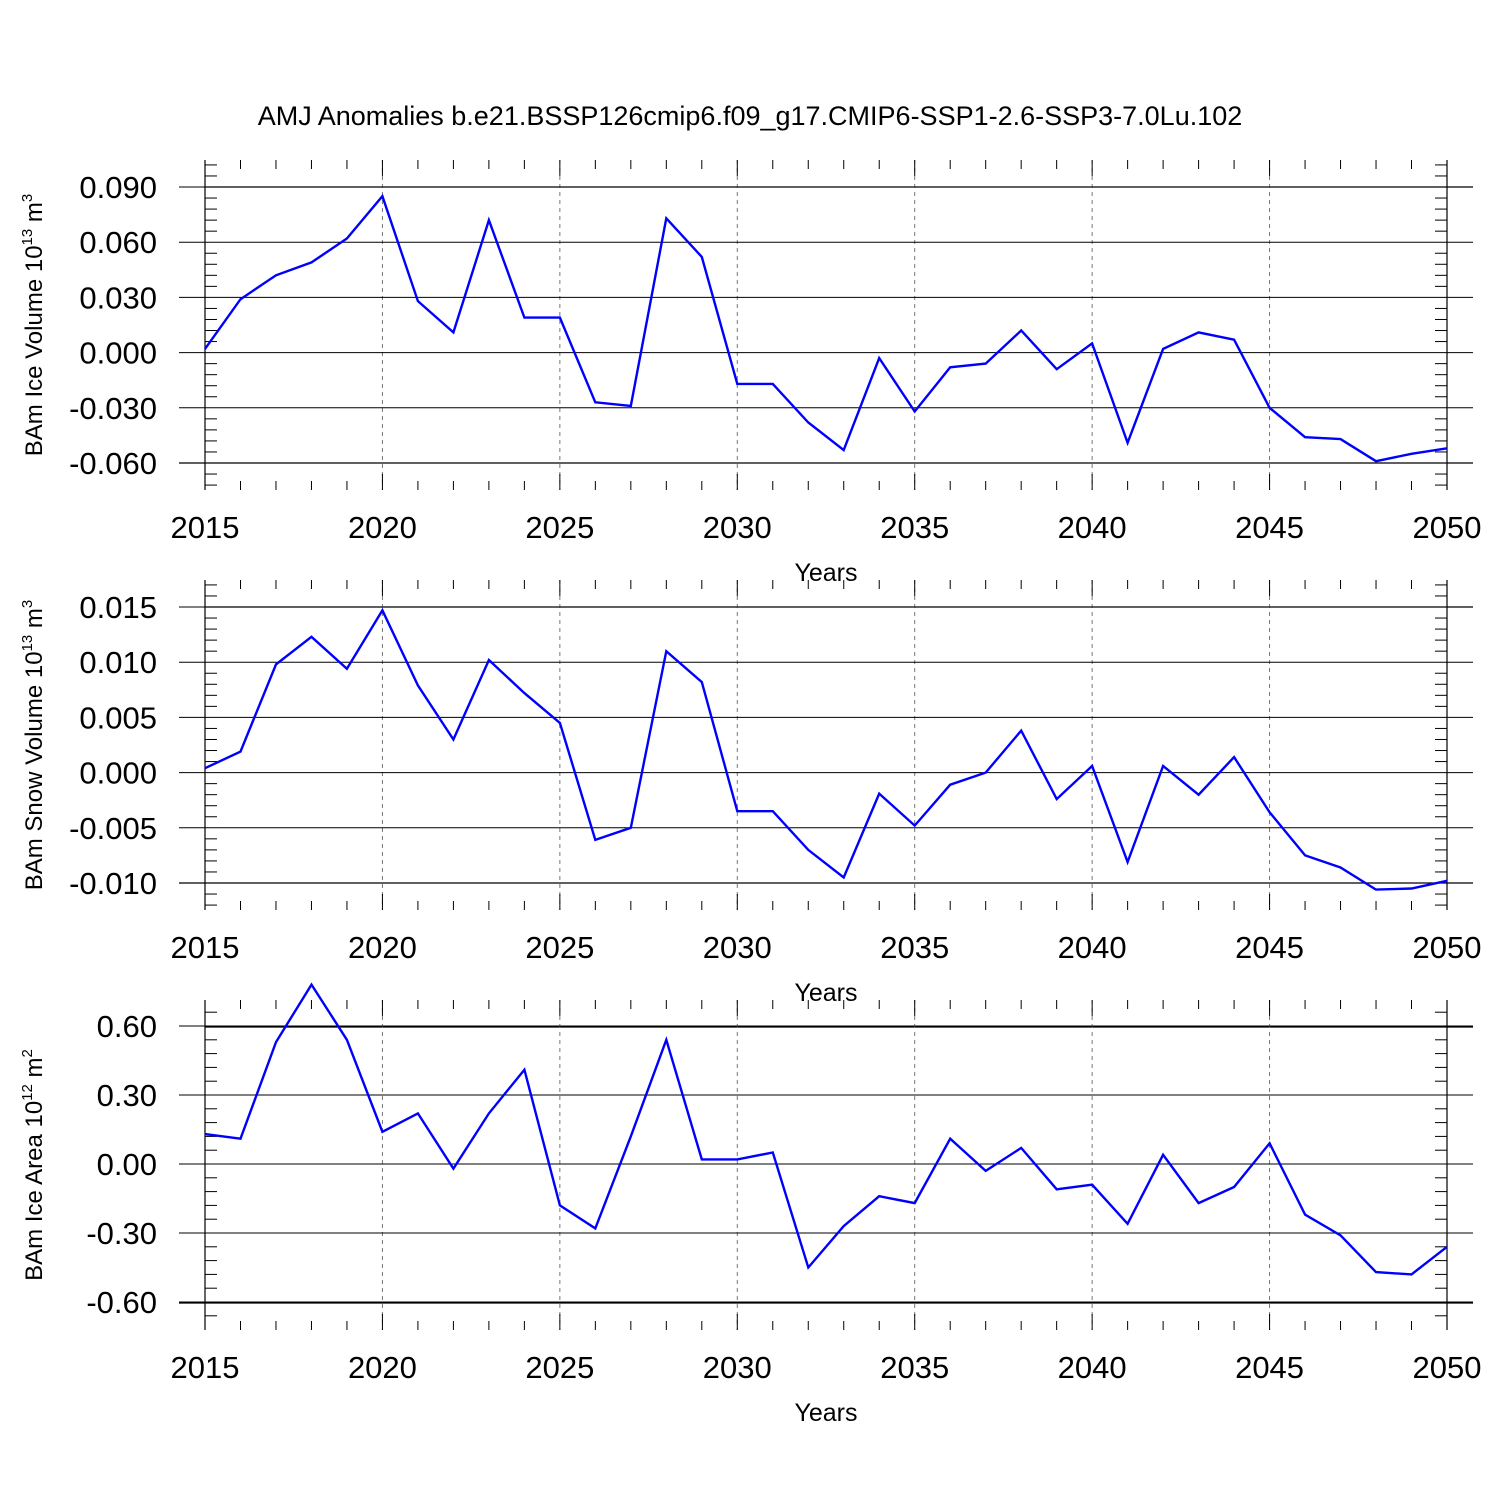 The width and height of the screenshot is (1500, 1500). Describe the element at coordinates (121, 1233) in the screenshot. I see `y-tick-label: -0.30` at that location.